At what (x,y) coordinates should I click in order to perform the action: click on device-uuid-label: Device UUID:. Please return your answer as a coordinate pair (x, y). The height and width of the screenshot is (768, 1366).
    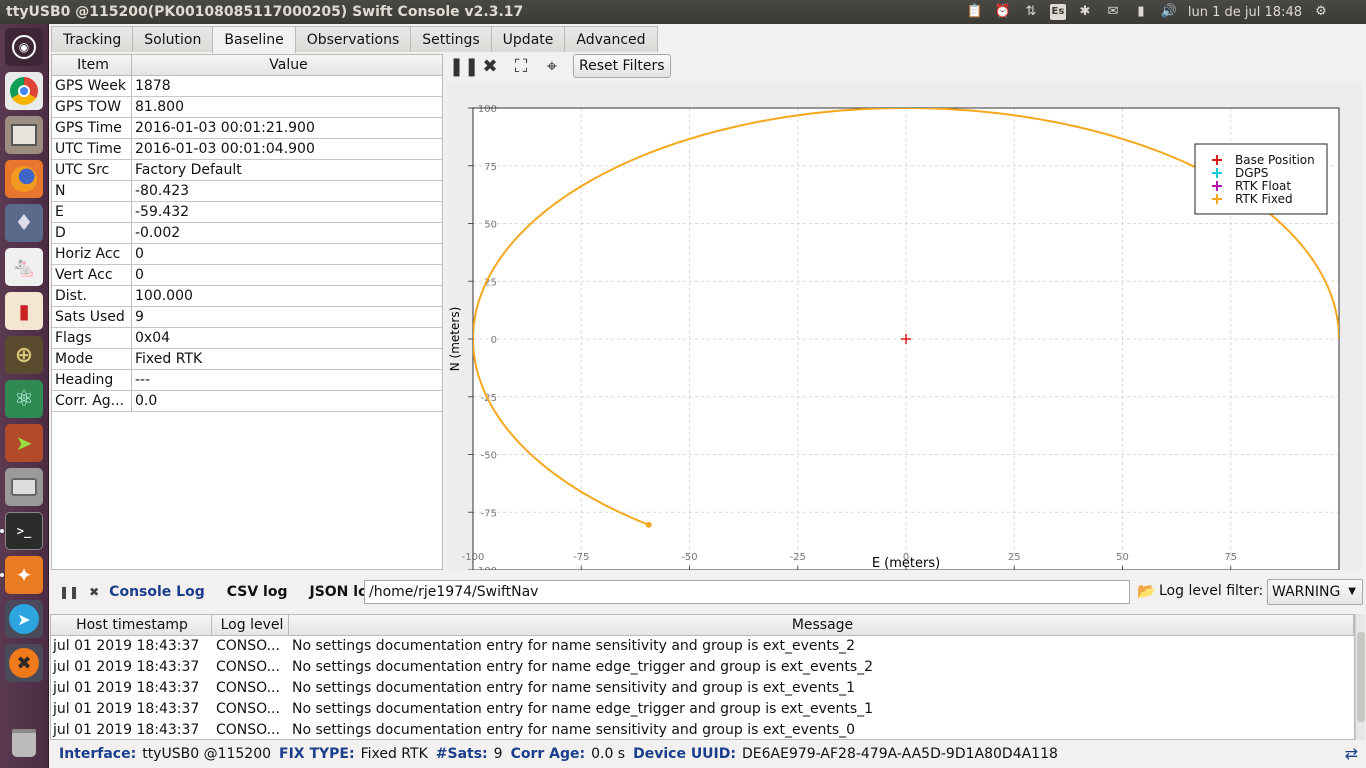
    Looking at the image, I should click on (684, 754).